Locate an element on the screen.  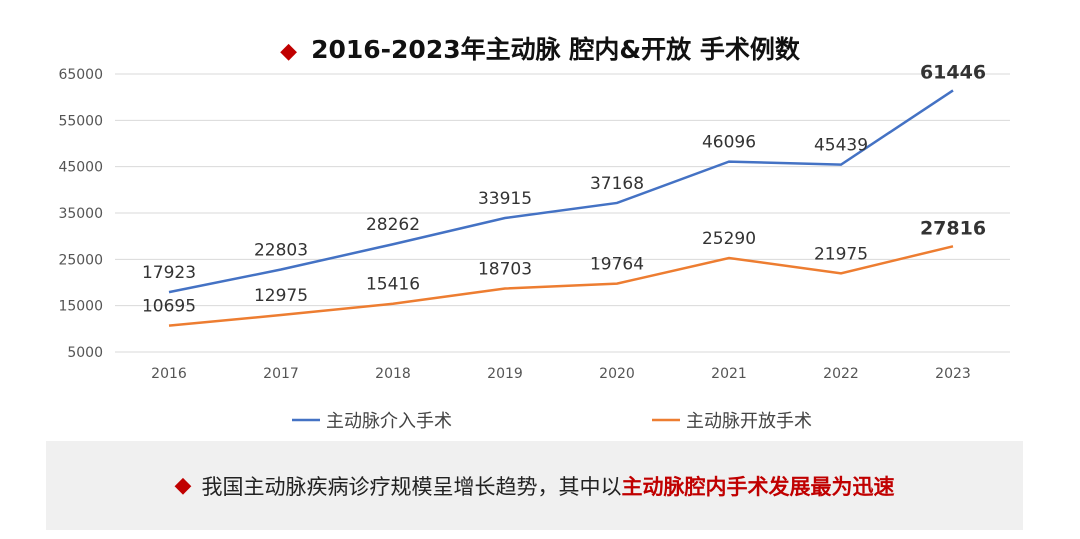
x-tick-label: 2017 is located at coordinates (281, 374).